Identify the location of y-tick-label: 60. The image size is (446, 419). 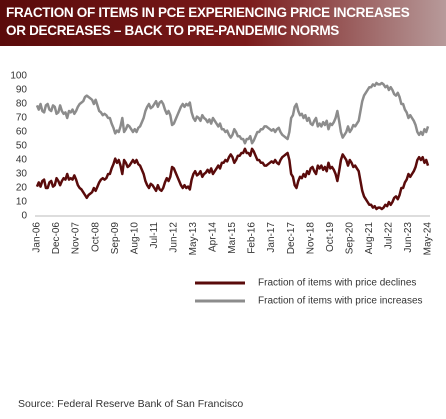
(22, 132).